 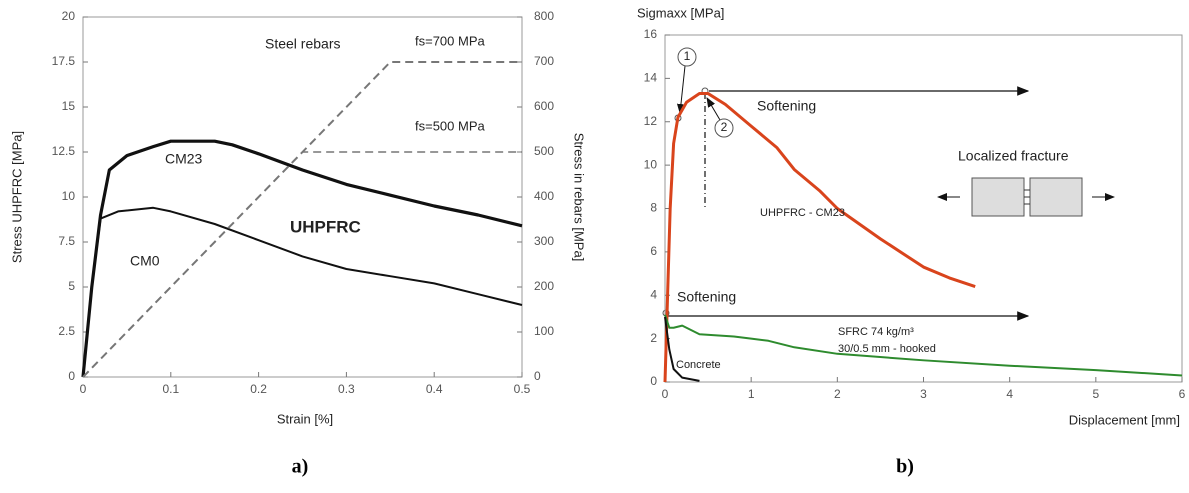 I want to click on x-tick-label: 1, so click(x=751, y=394).